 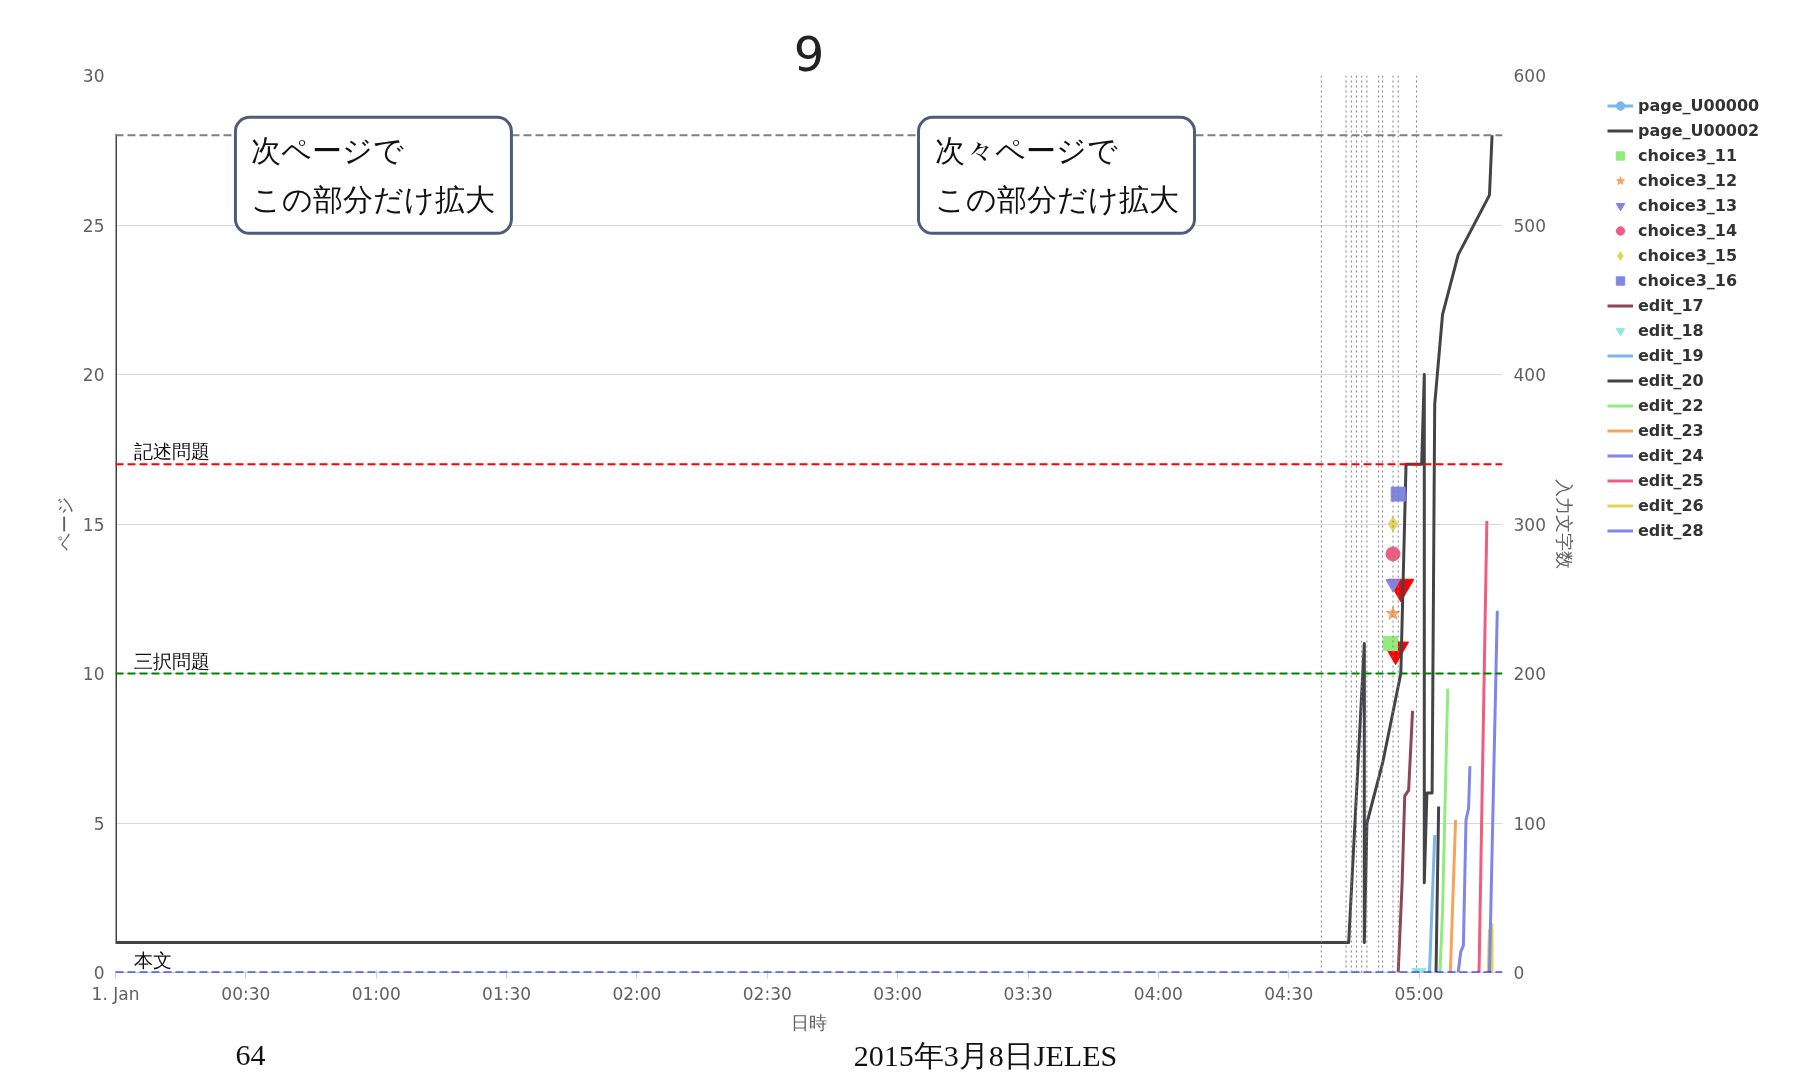 I want to click on y2-tick-label: 600, so click(x=1529, y=76).